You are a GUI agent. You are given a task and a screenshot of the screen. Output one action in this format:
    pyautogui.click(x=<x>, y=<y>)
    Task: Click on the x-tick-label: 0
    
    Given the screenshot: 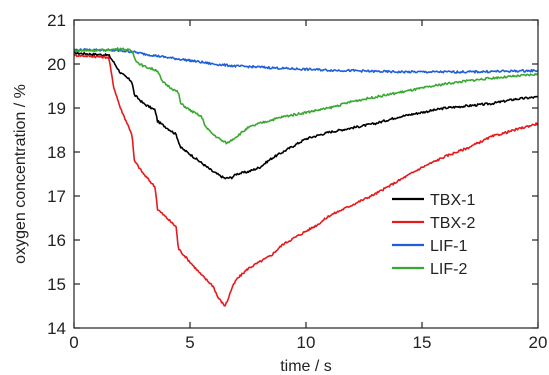 What is the action you would take?
    pyautogui.click(x=73, y=342)
    